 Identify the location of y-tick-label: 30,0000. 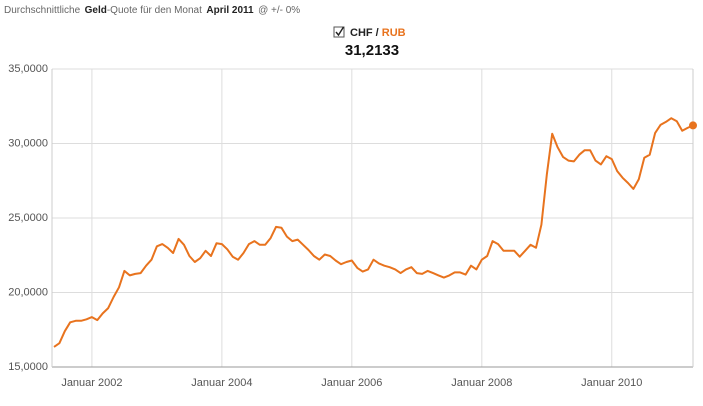
(28, 143).